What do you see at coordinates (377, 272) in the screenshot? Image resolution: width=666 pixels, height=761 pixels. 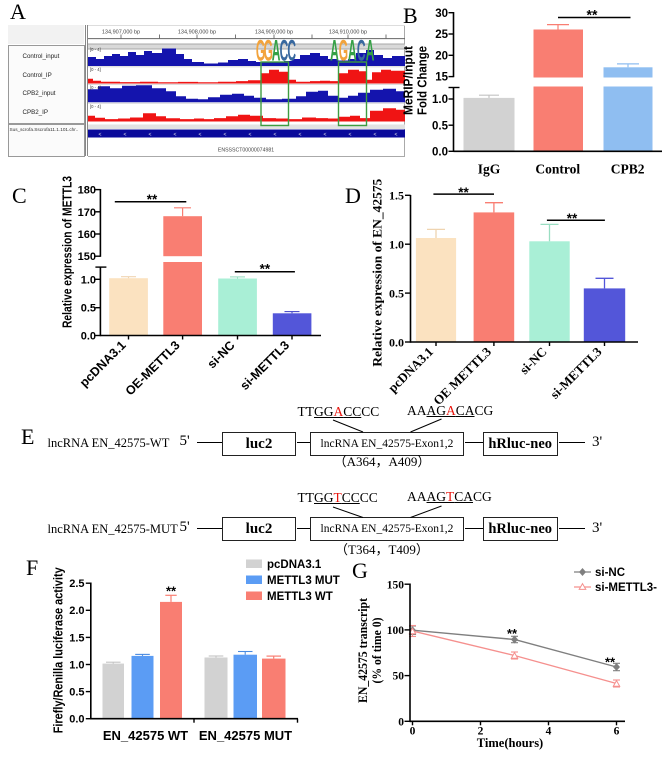 I see `svg-text:Relative expression of EN_4257: Relative expression of EN_42575` at bounding box center [377, 272].